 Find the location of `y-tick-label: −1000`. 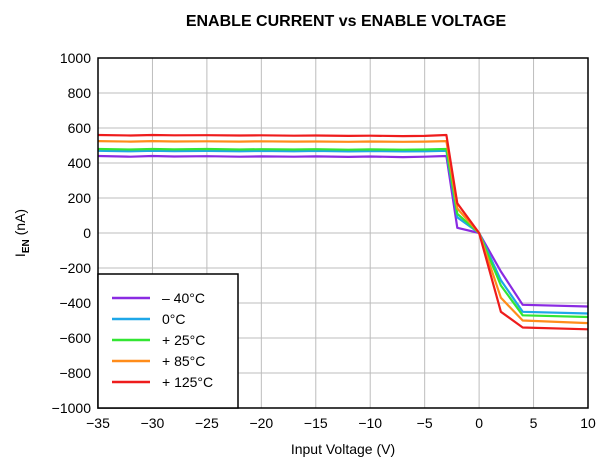

y-tick-label: −1000 is located at coordinates (72, 408).